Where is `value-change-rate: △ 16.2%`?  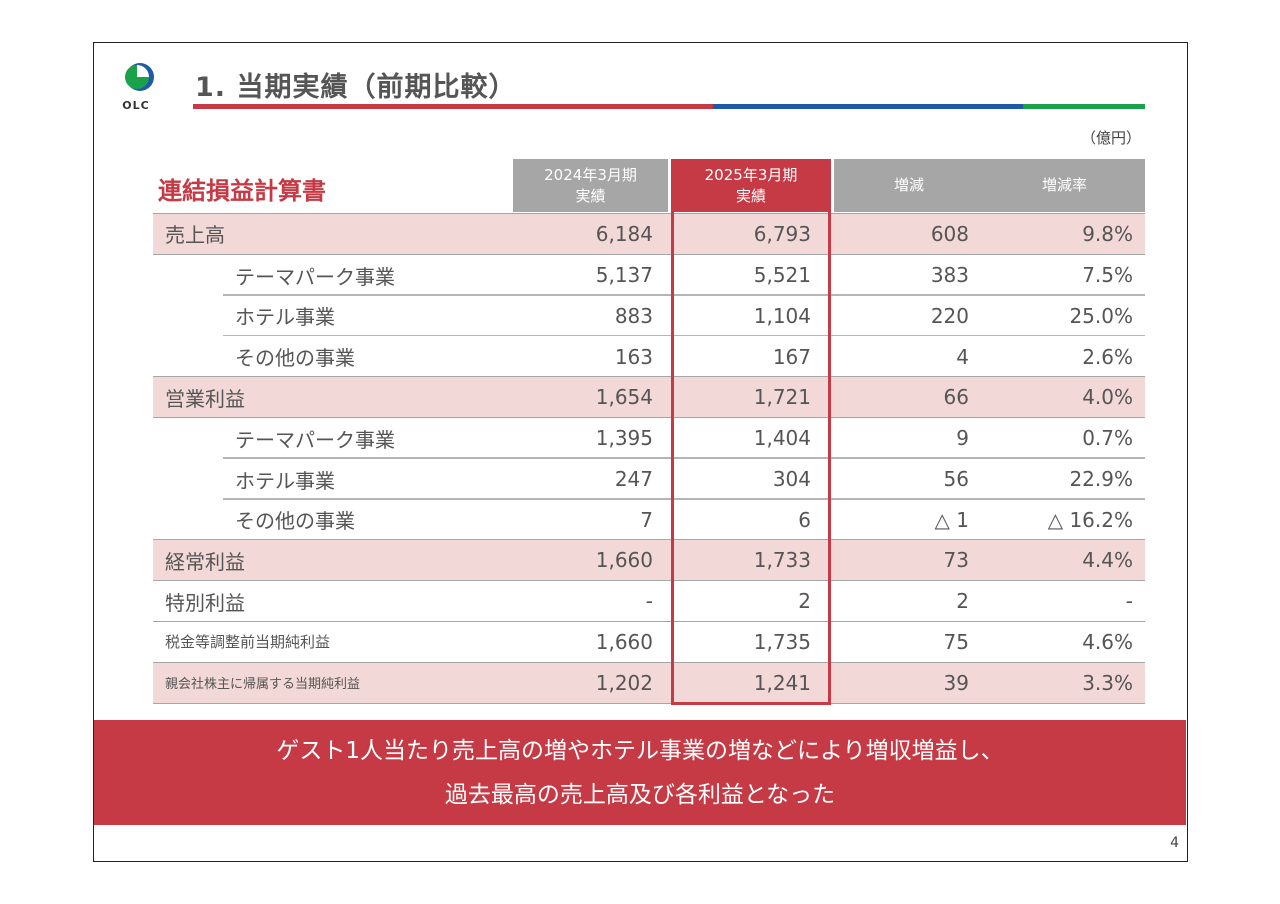 value-change-rate: △ 16.2% is located at coordinates (1090, 519).